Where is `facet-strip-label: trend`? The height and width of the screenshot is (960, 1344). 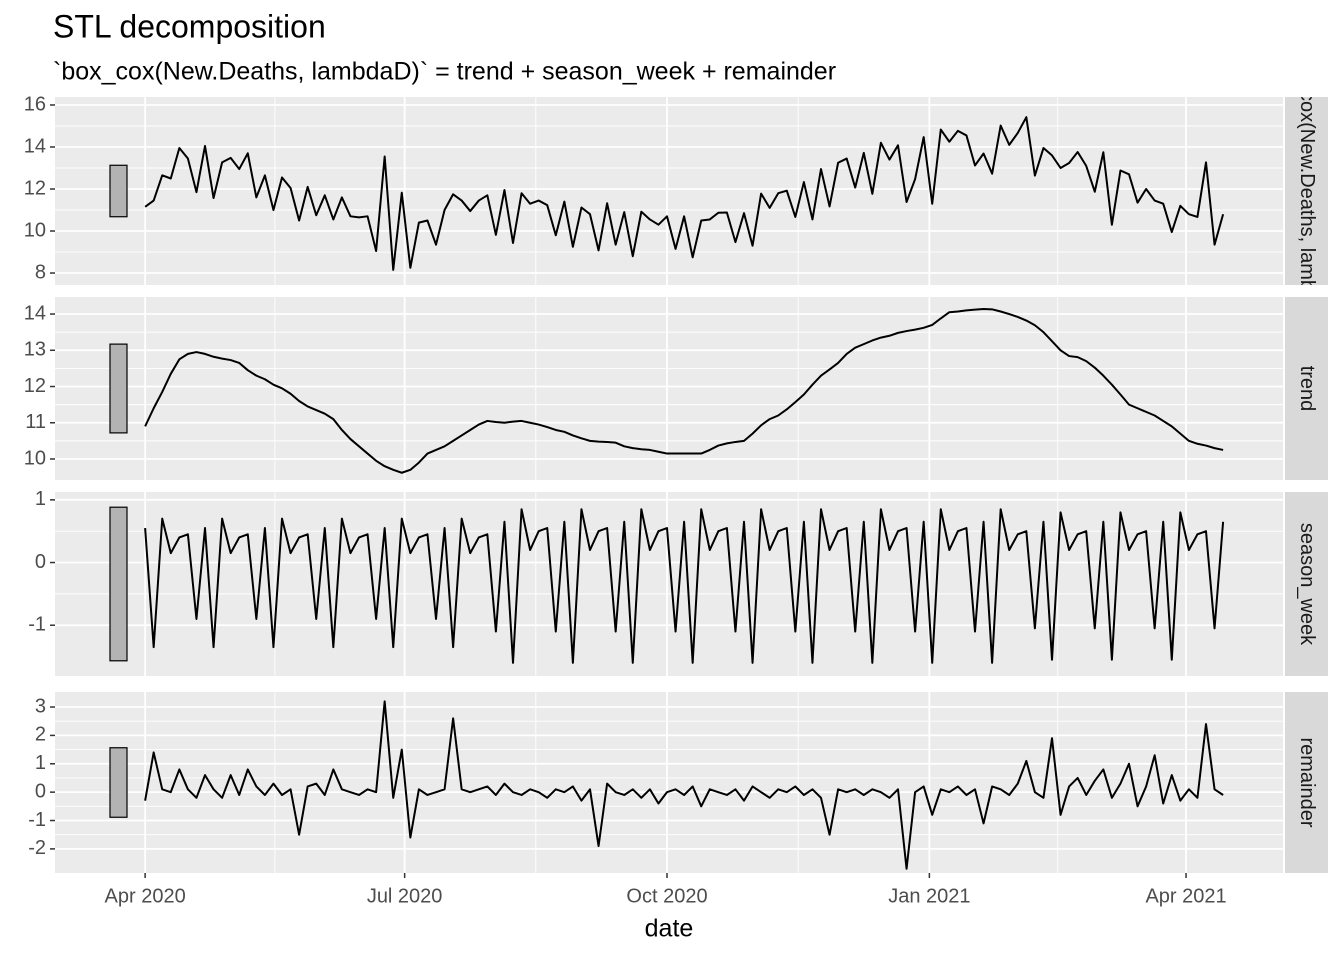 facet-strip-label: trend is located at coordinates (1307, 389).